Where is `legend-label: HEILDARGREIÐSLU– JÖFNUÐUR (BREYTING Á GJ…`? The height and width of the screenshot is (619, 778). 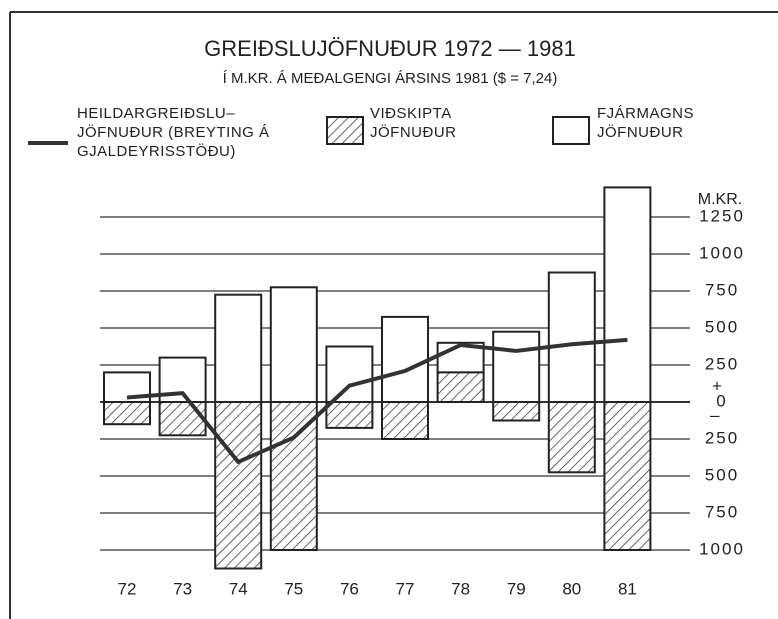
legend-label: HEILDARGREIÐSLU– JÖFNUÐUR (BREYTING Á GJ… is located at coordinates (173, 132).